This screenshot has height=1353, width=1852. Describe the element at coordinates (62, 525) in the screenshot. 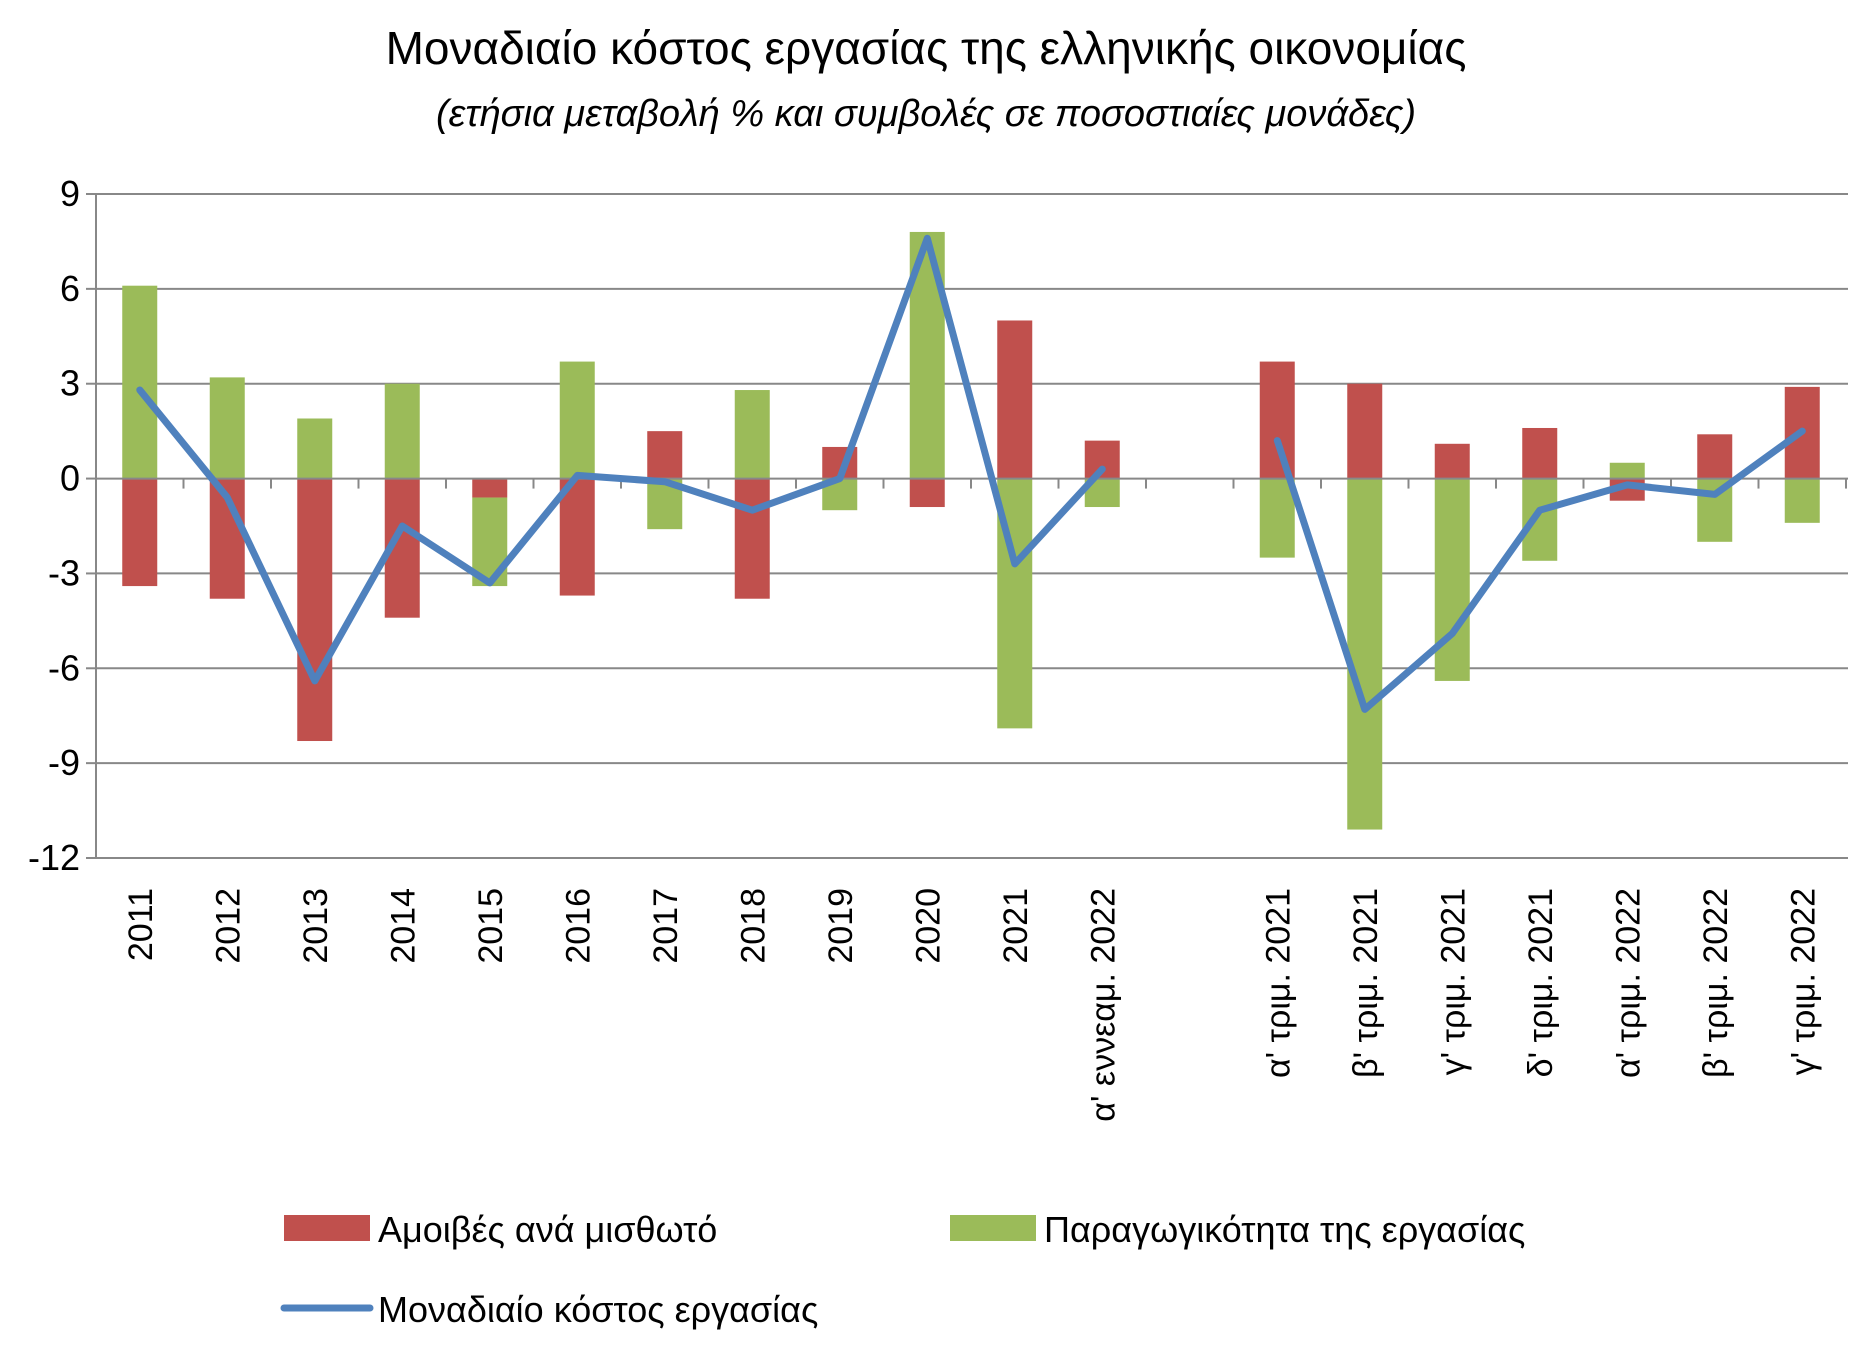

I see `y-axis-ticks: 9 6 3 0 -3 -6 -9 -12` at that location.